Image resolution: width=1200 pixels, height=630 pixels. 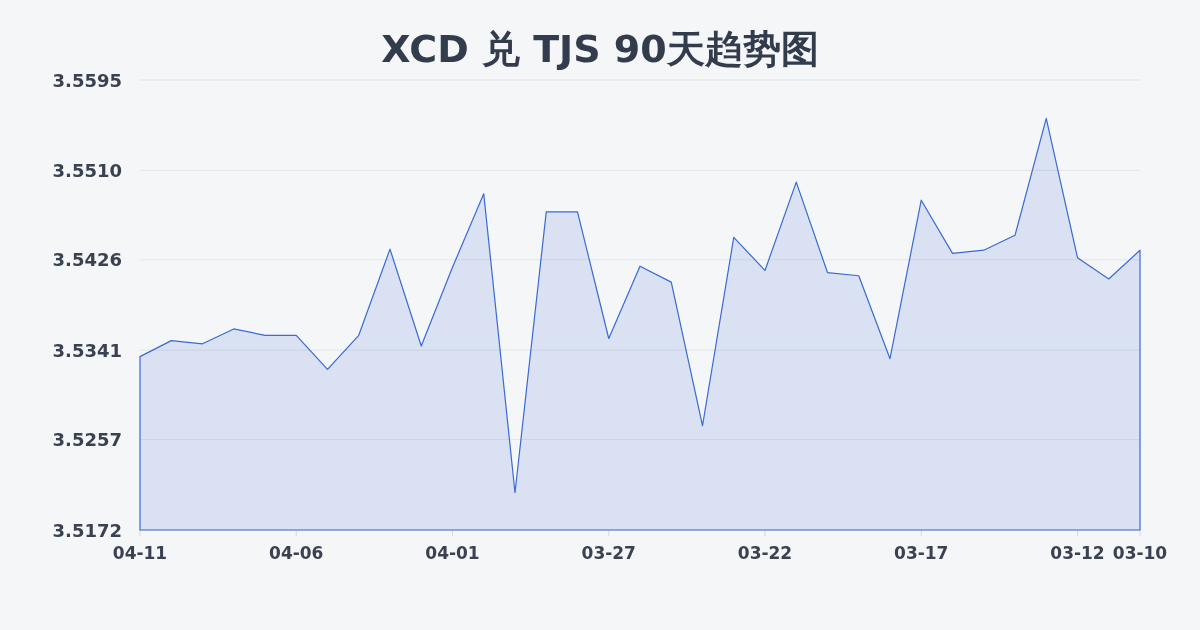 I want to click on x-tick-label: 03-12, so click(x=1077, y=553).